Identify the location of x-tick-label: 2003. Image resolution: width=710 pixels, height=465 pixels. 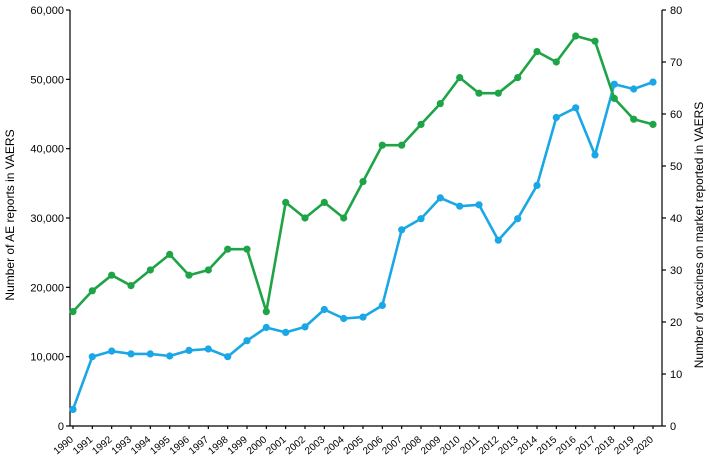
(315, 445).